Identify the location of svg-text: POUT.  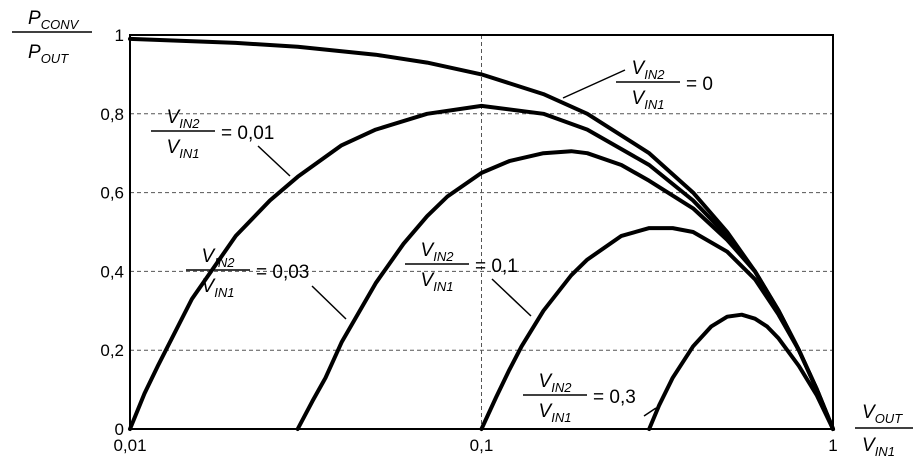
(48, 54).